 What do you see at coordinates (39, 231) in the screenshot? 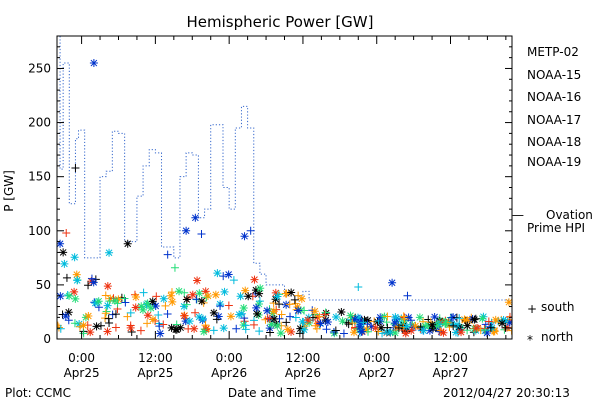
I see `y-tick-label: 100` at bounding box center [39, 231].